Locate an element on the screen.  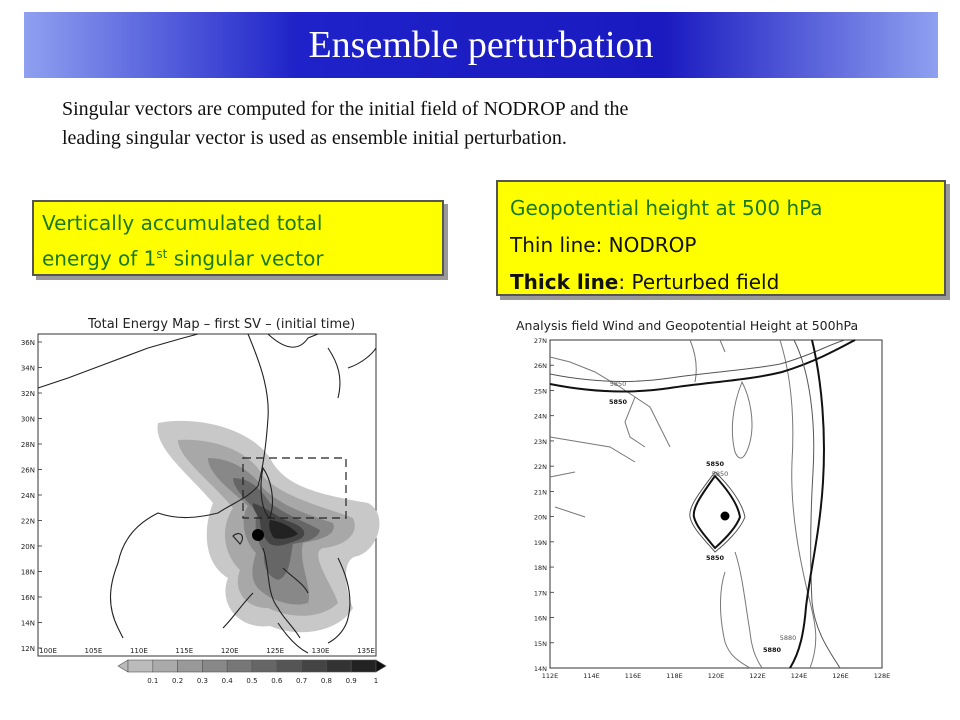
right-x-tick-label: 124E is located at coordinates (799, 676).